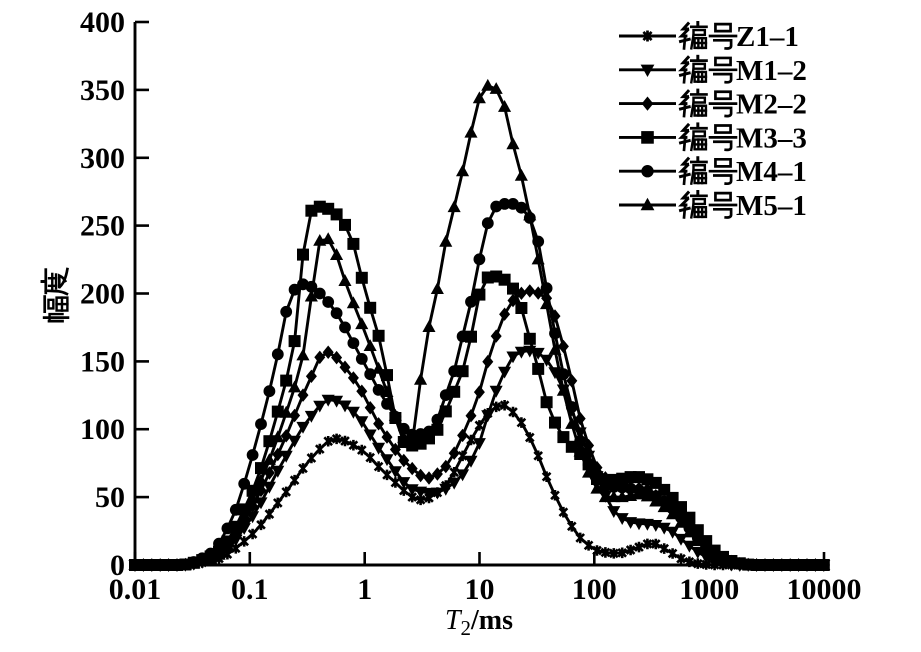  I want to click on svg-text: 400, so click(102, 22).